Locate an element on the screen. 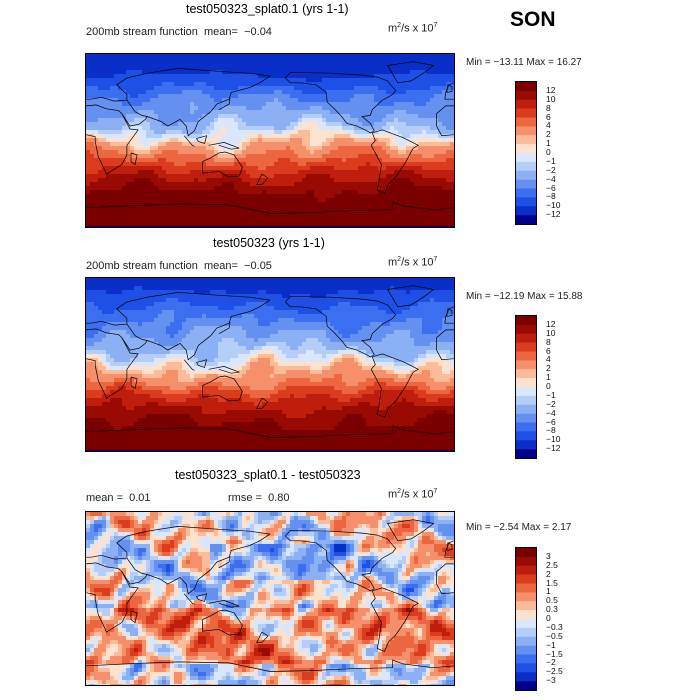 The height and width of the screenshot is (700, 700). coastline is located at coordinates (134, 159).